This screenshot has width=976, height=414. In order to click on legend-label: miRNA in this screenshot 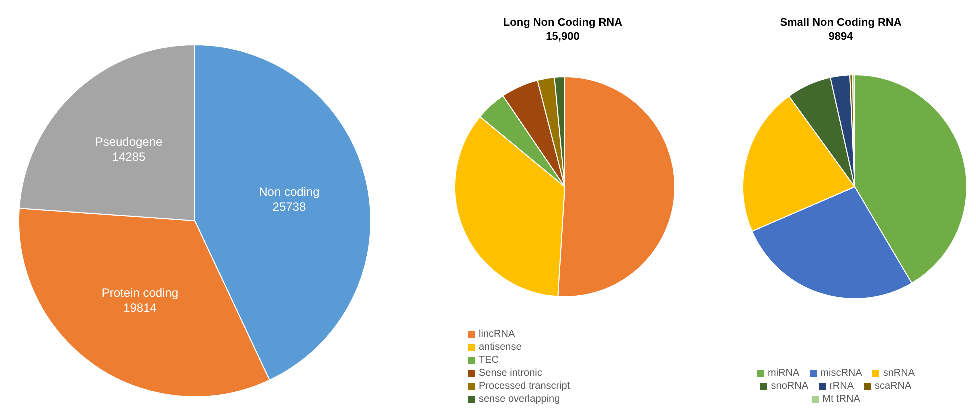, I will do `click(784, 373)`.